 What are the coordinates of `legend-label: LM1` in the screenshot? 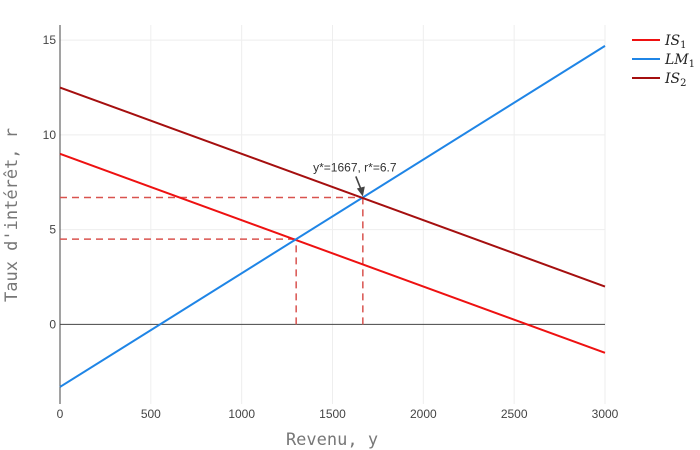 It's located at (679, 61).